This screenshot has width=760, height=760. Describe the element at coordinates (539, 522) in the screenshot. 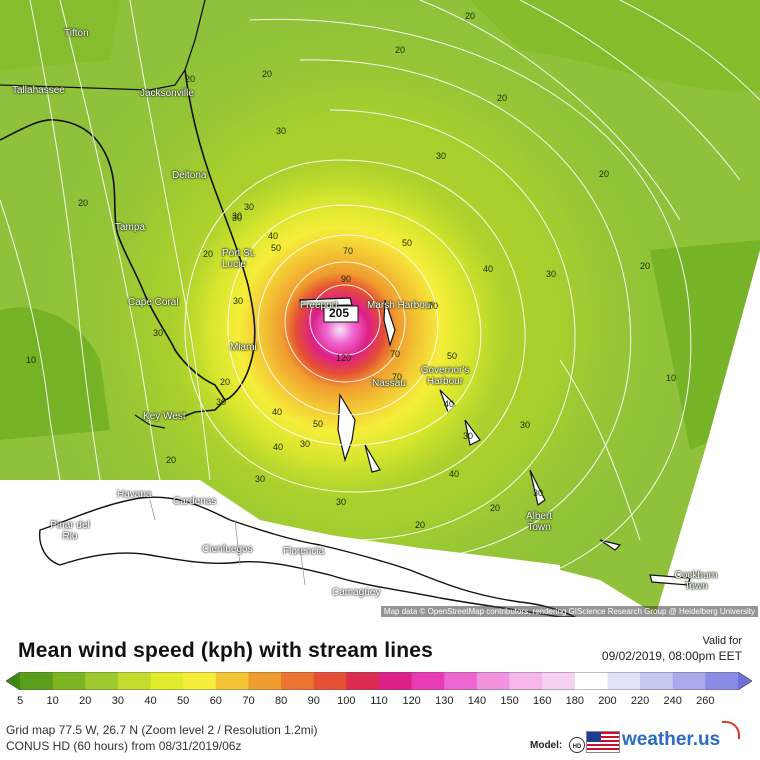

I see `city-albert-town: Albert Town` at that location.